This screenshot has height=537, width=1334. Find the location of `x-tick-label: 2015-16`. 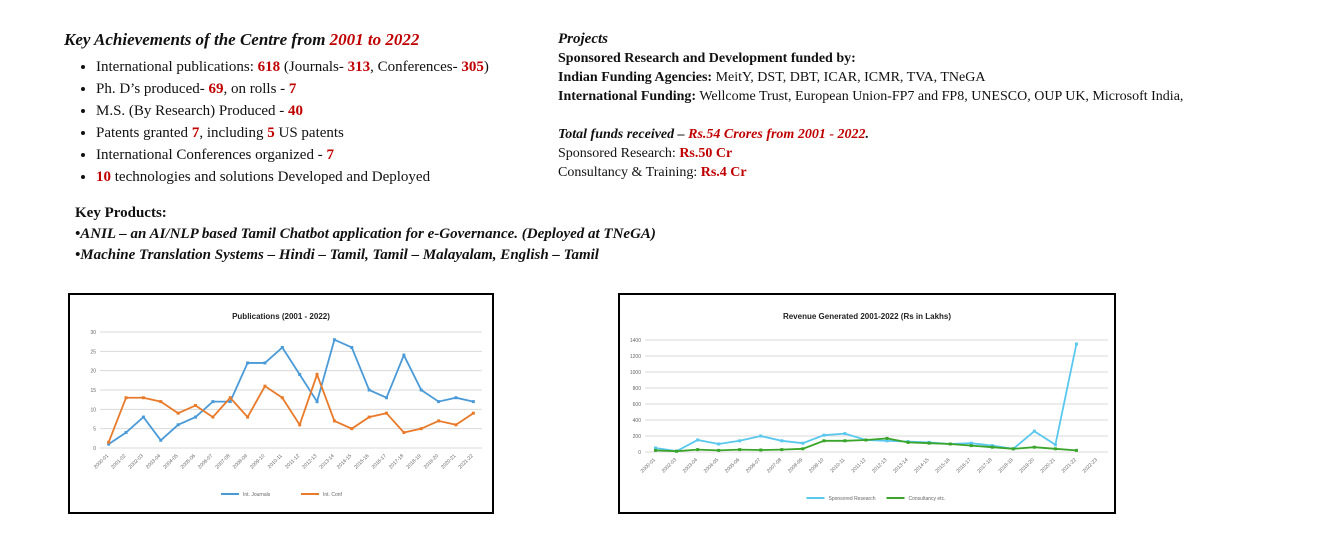

x-tick-label: 2015-16 is located at coordinates (942, 465).